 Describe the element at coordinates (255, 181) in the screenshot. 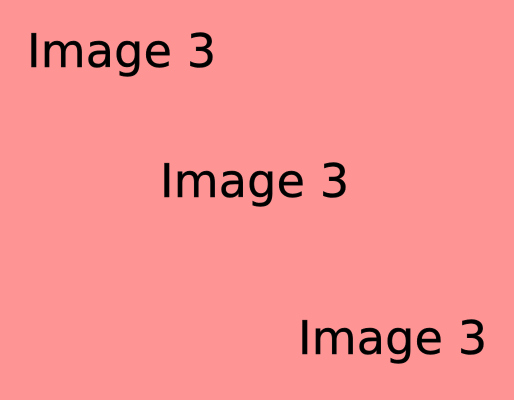

I see `image-label-center: Image 3` at that location.